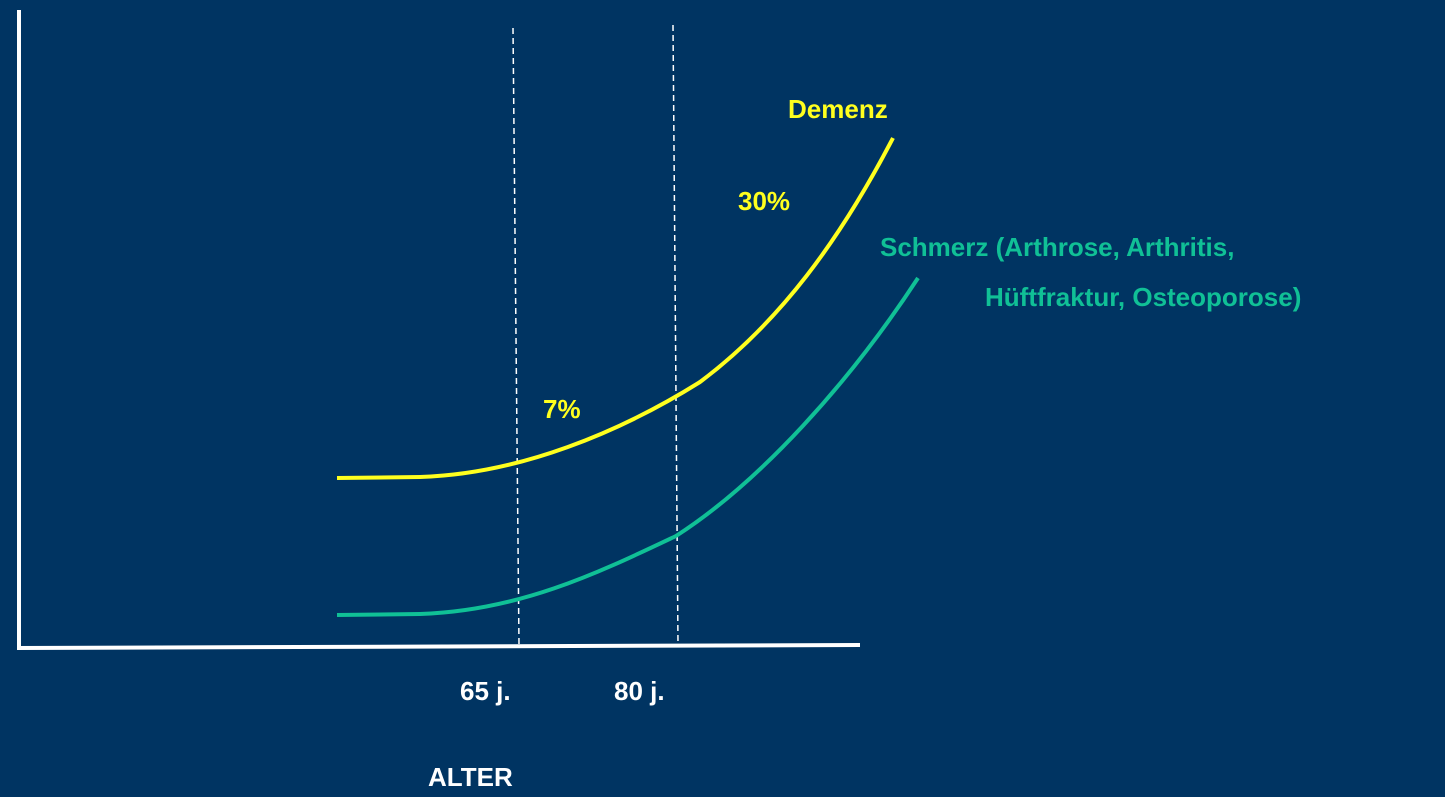 Image resolution: width=1445 pixels, height=797 pixels. Describe the element at coordinates (1143, 297) in the screenshot. I see `pain-label: Hüftfraktur, Osteoporose)` at that location.